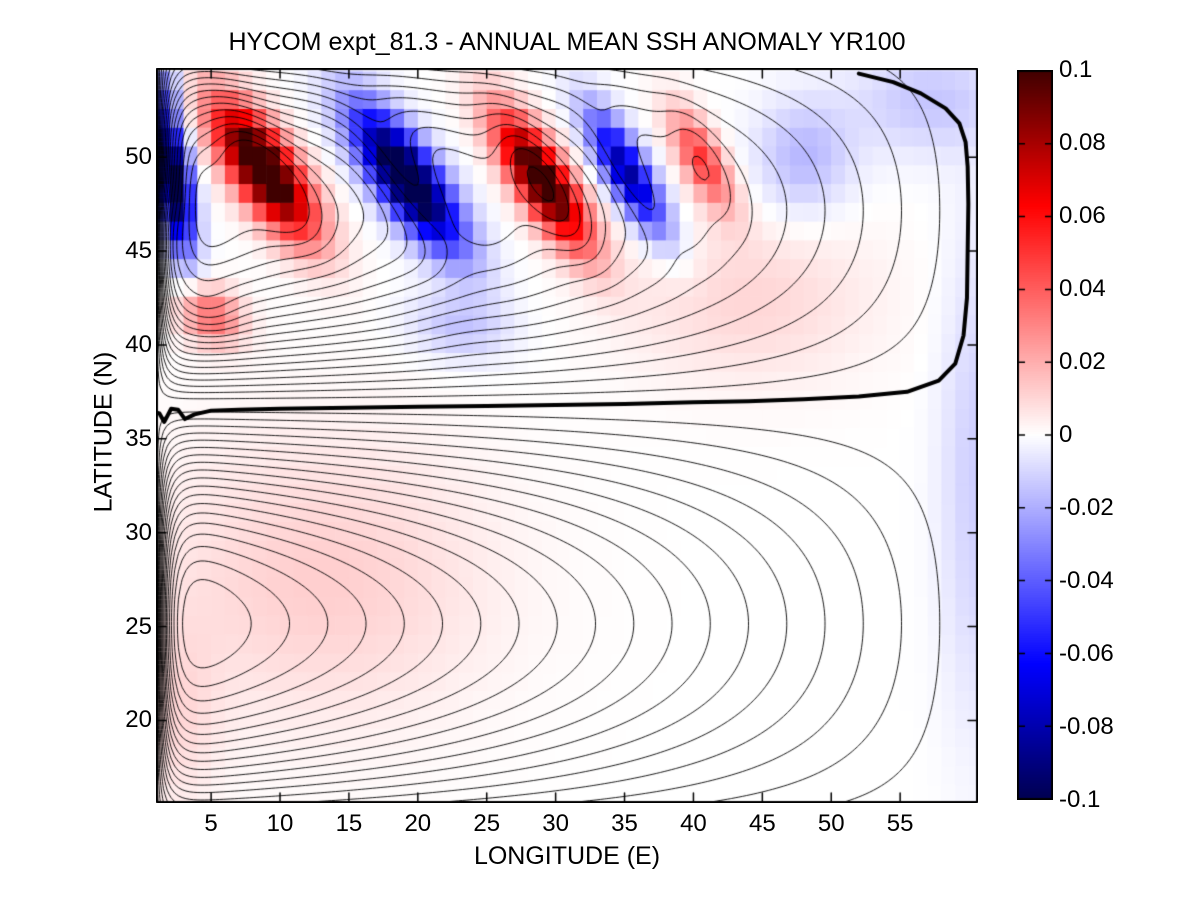 The width and height of the screenshot is (1200, 901). What do you see at coordinates (138, 438) in the screenshot?
I see `y-tick-label: 35` at bounding box center [138, 438].